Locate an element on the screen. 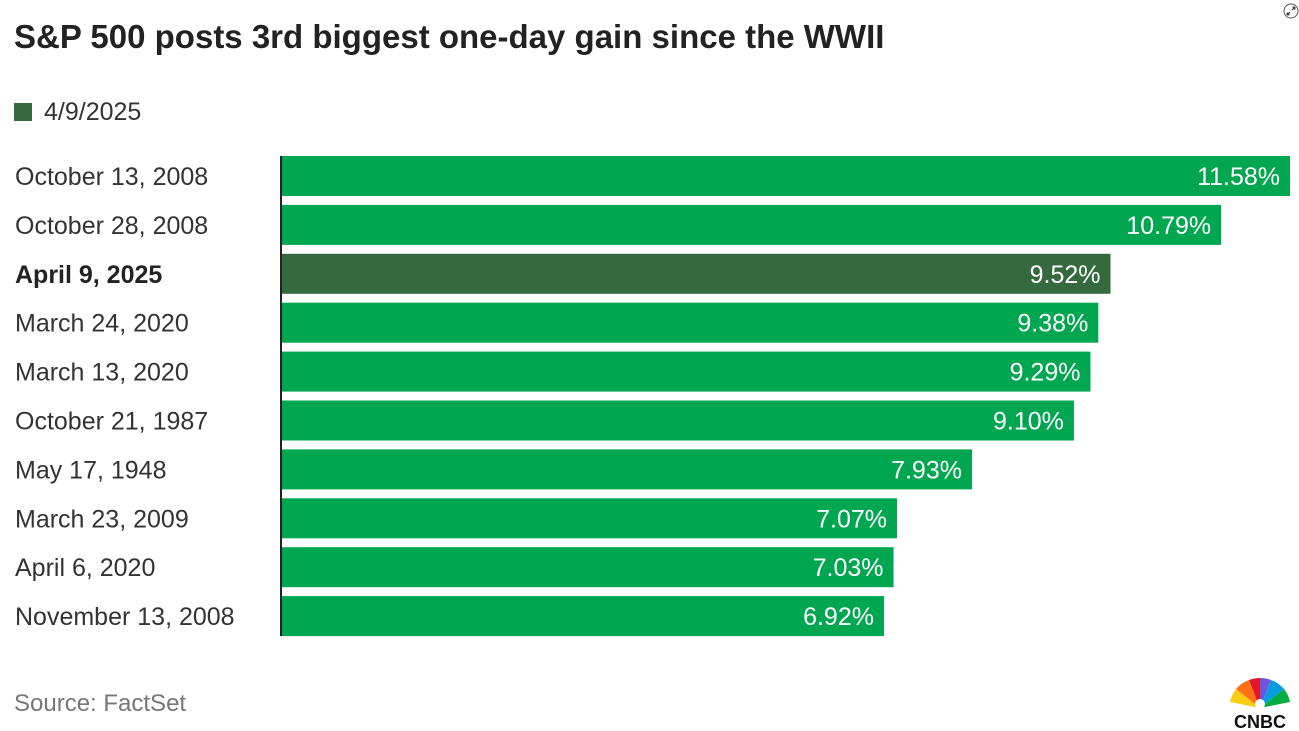  legend: 4/9/2025 is located at coordinates (77, 112).